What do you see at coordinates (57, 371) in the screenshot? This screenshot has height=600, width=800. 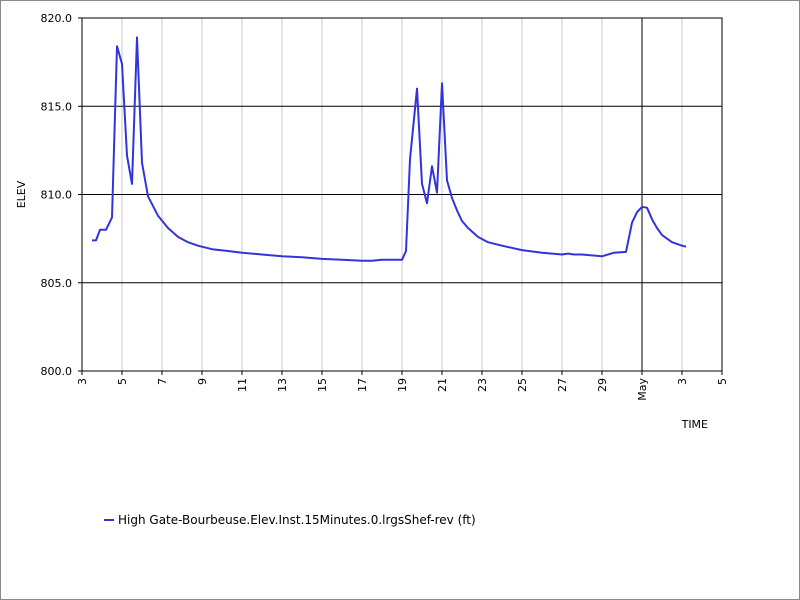 I see `y-tick-label: 800.0` at bounding box center [57, 371].